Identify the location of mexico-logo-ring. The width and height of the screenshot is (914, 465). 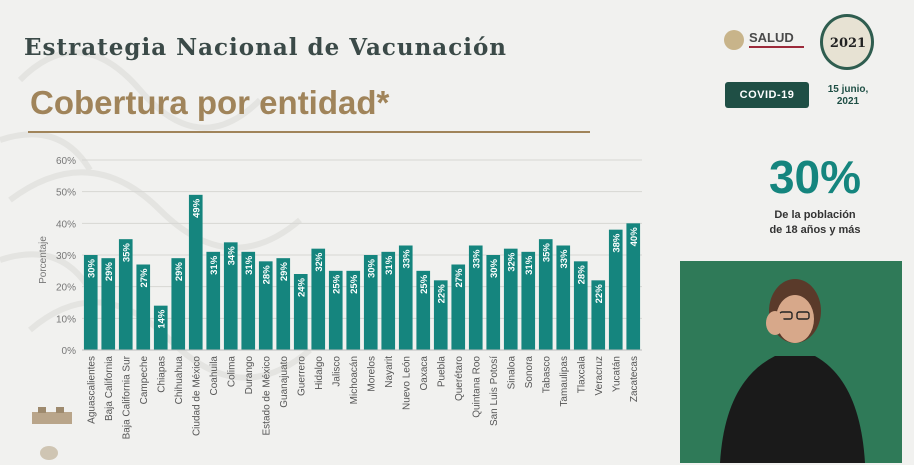
(847, 42).